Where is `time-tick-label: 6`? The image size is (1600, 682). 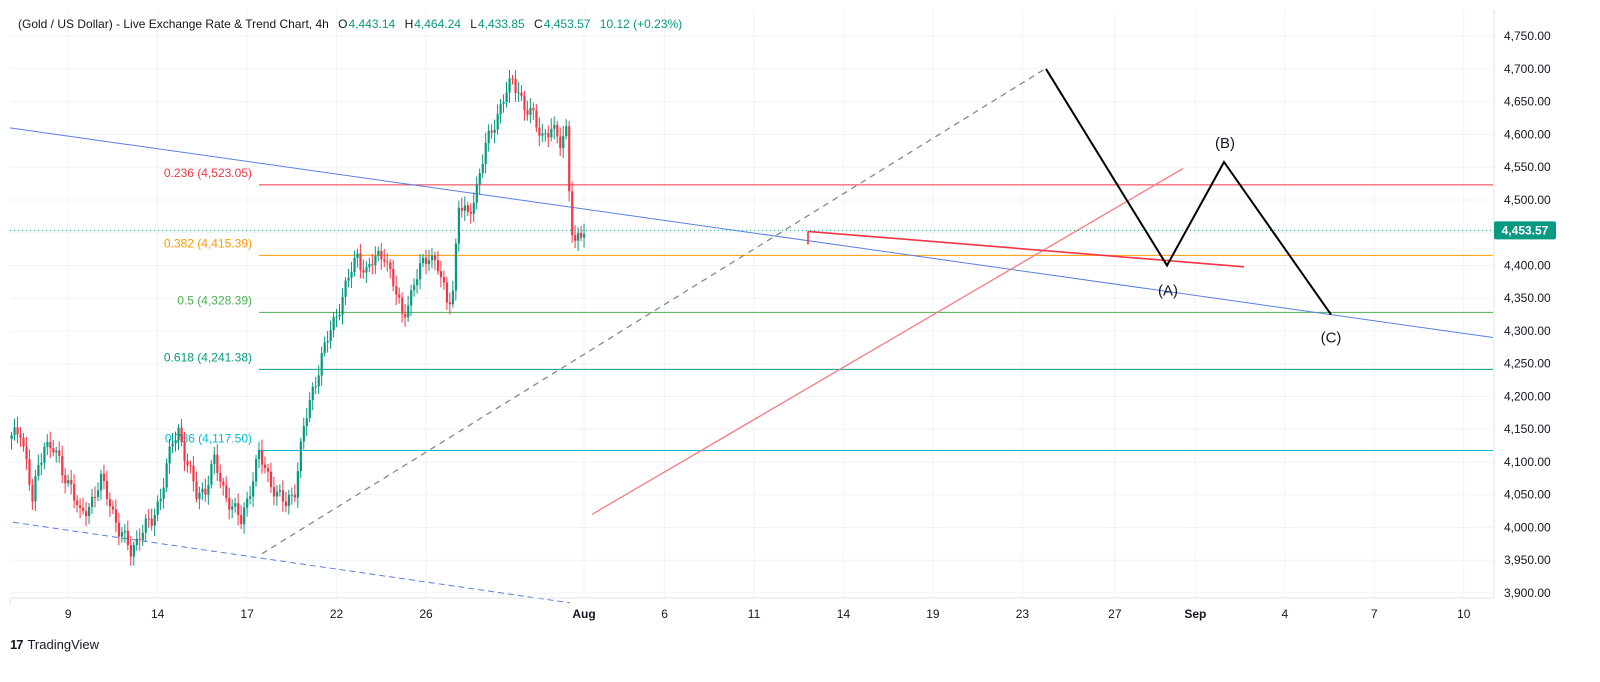 time-tick-label: 6 is located at coordinates (664, 614).